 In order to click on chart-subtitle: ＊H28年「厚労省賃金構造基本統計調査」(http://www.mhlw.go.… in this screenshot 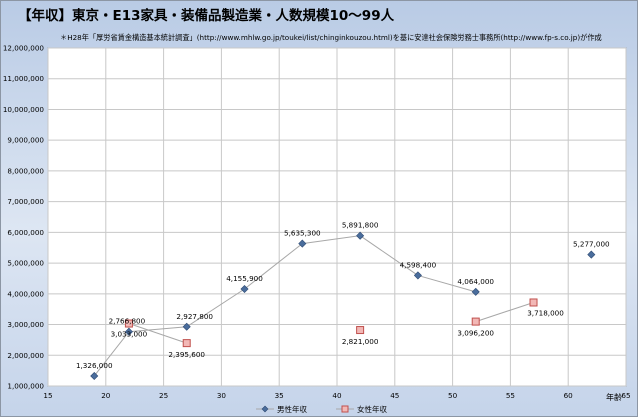, I will do `click(331, 37)`.